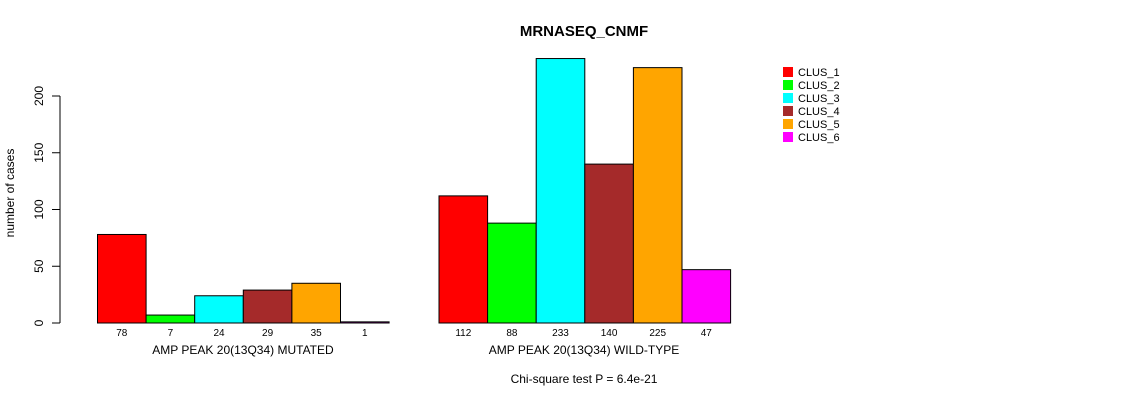  I want to click on y-tick-label: 200, so click(39, 96).